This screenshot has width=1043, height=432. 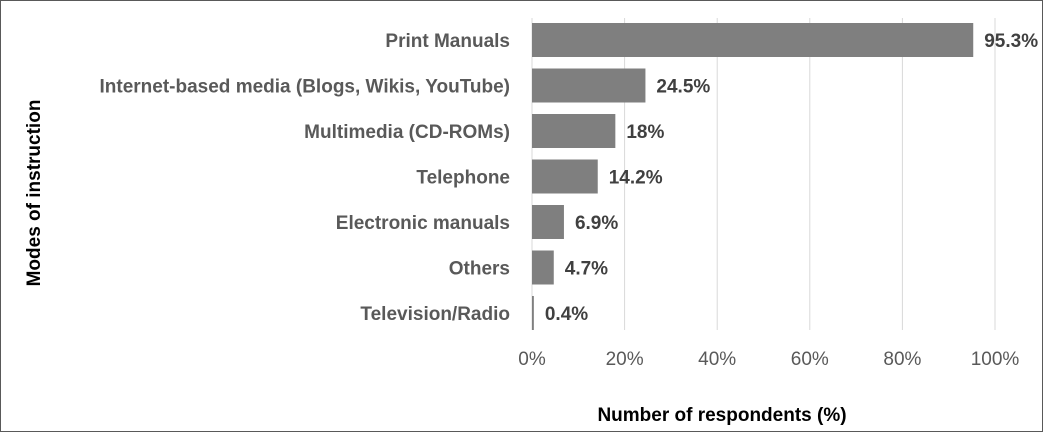 I want to click on category-label: Television/Radio, so click(x=435, y=314).